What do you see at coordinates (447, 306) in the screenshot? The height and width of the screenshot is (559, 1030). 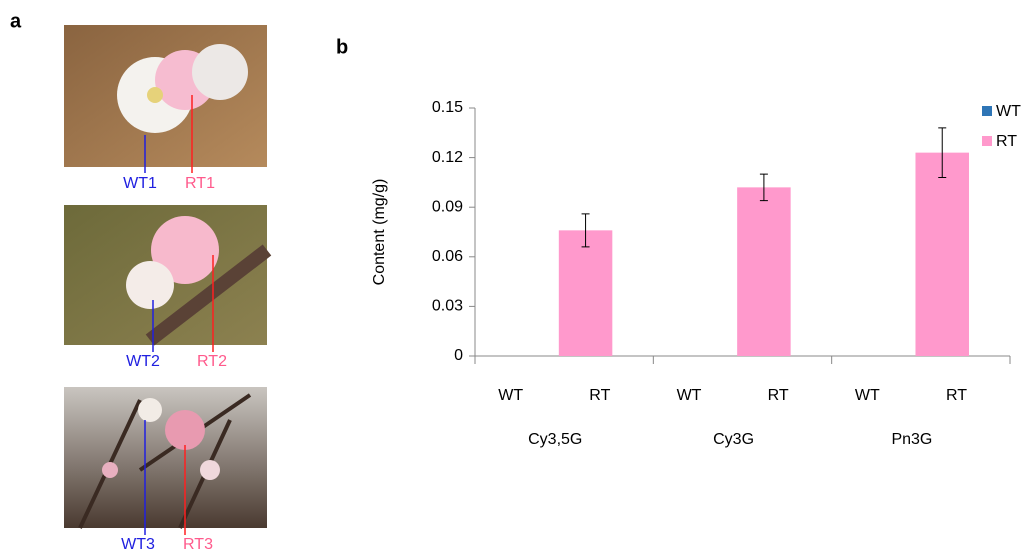 I see `y-tick-label: 0.03` at bounding box center [447, 306].